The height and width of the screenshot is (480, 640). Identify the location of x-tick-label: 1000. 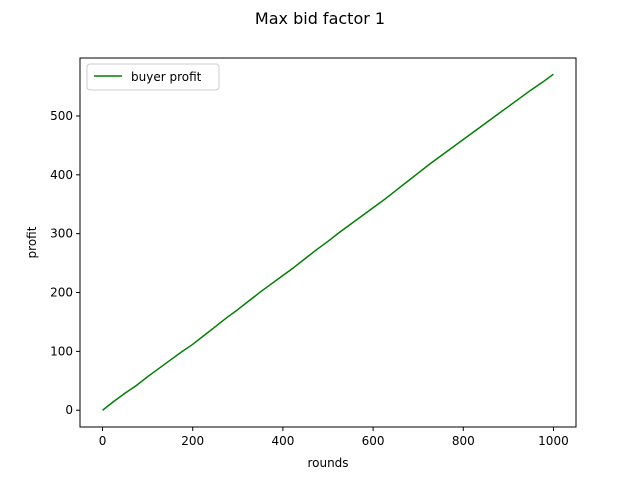
(553, 441).